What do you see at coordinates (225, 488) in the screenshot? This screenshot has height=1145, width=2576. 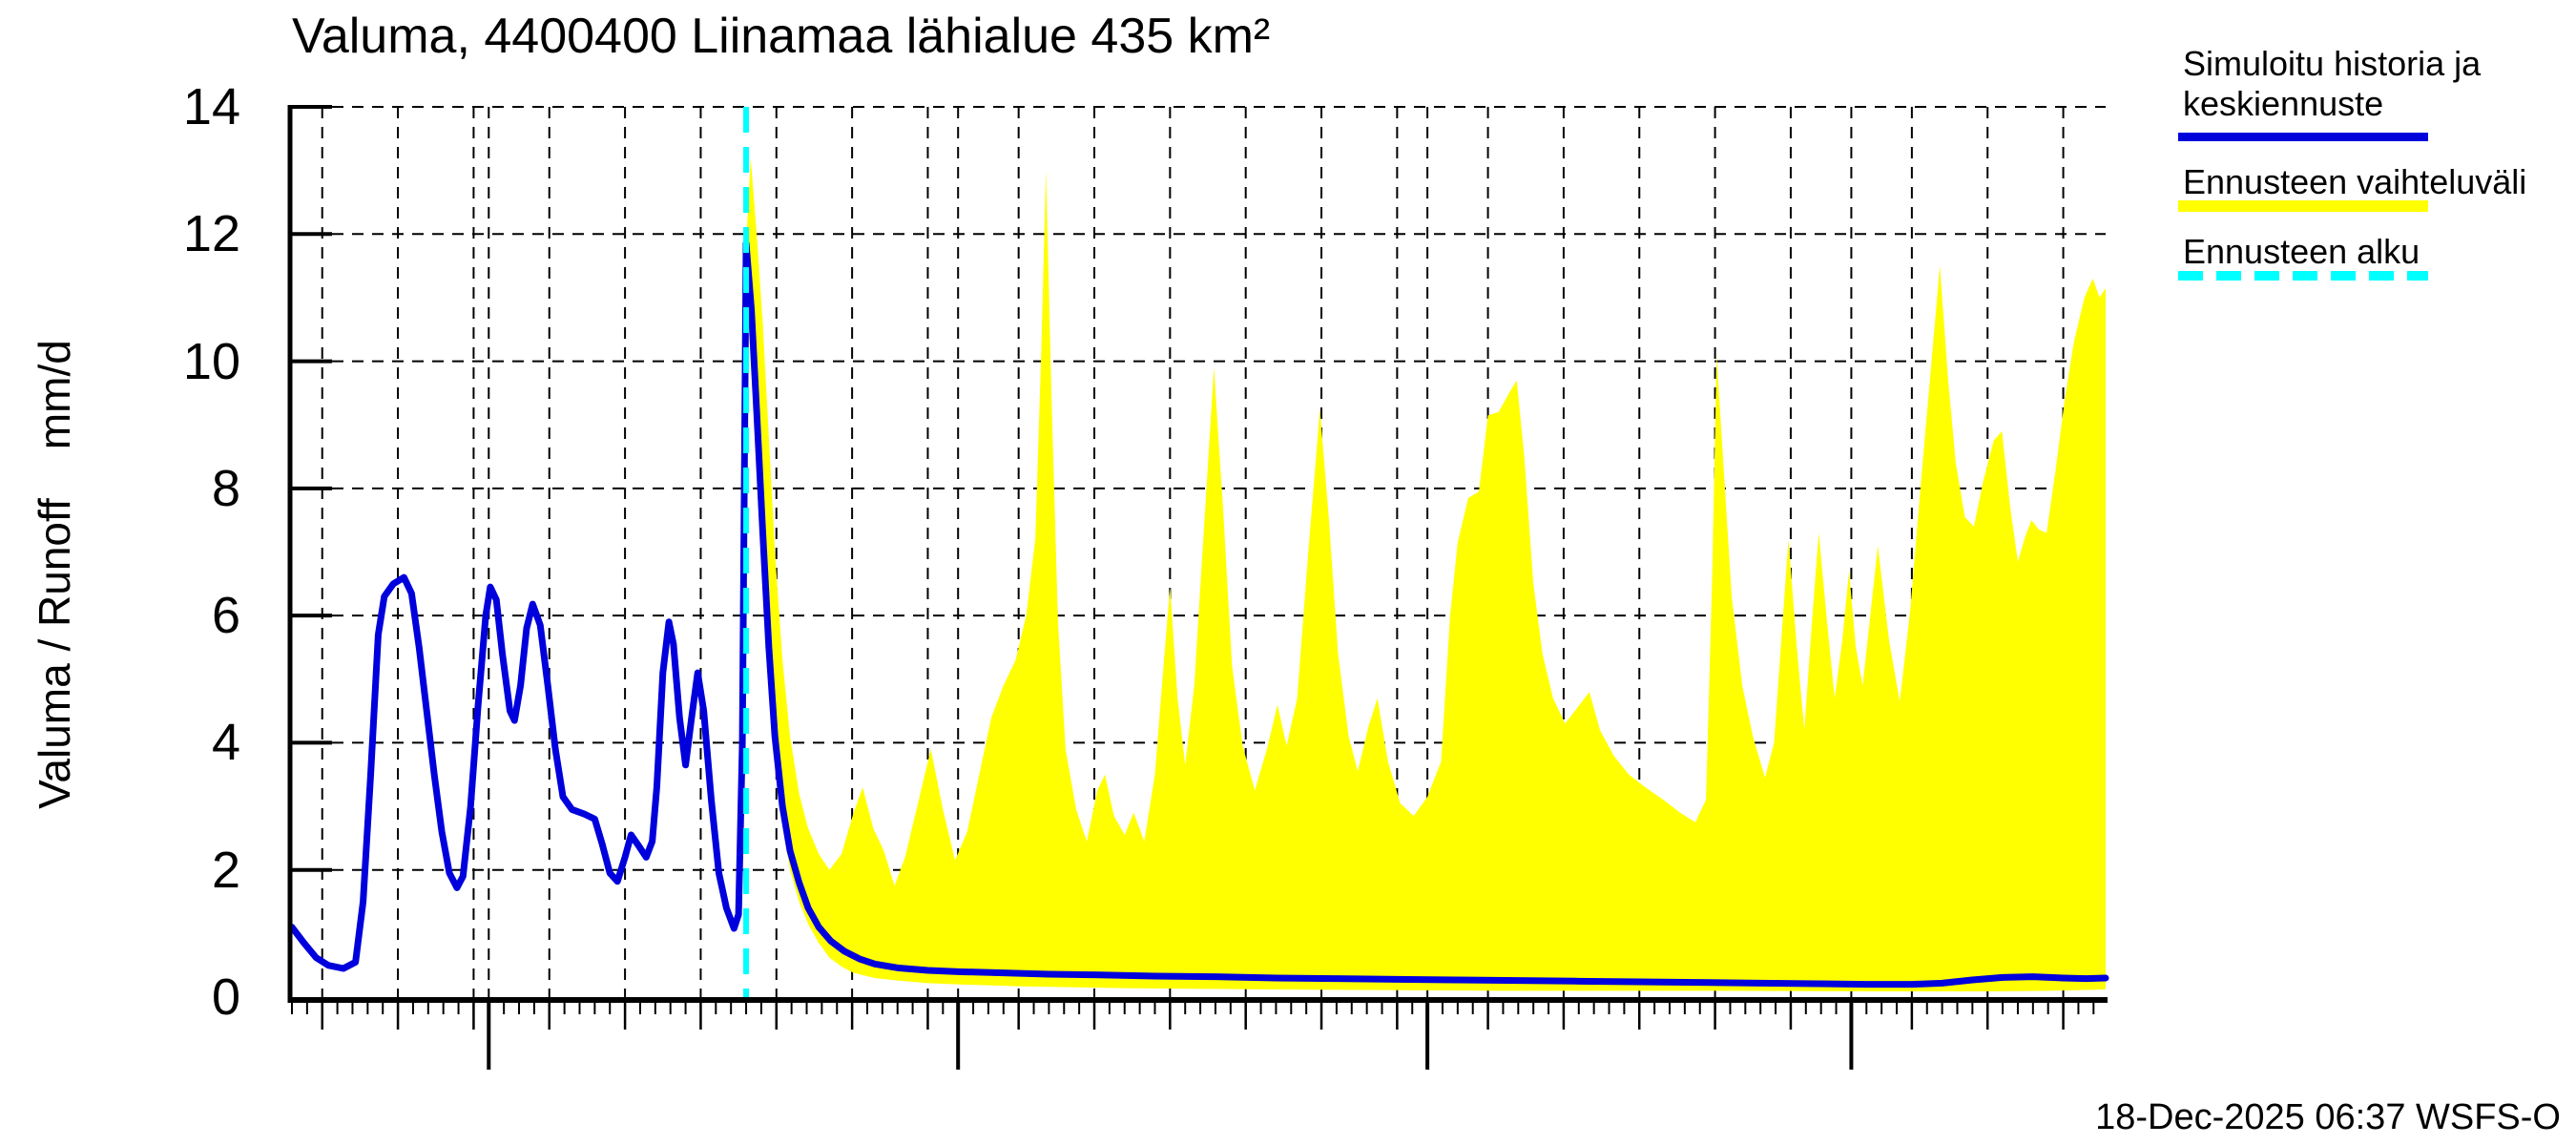 I see `y-tick-label-8: 8` at bounding box center [225, 488].